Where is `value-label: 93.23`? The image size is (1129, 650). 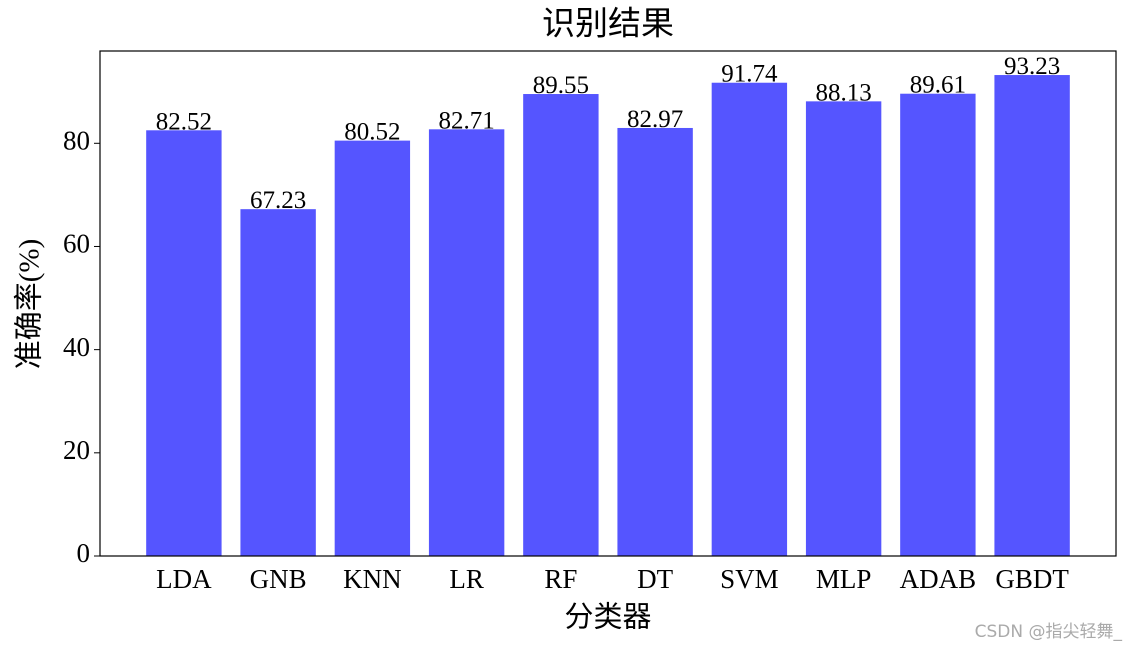 value-label: 93.23 is located at coordinates (1032, 66).